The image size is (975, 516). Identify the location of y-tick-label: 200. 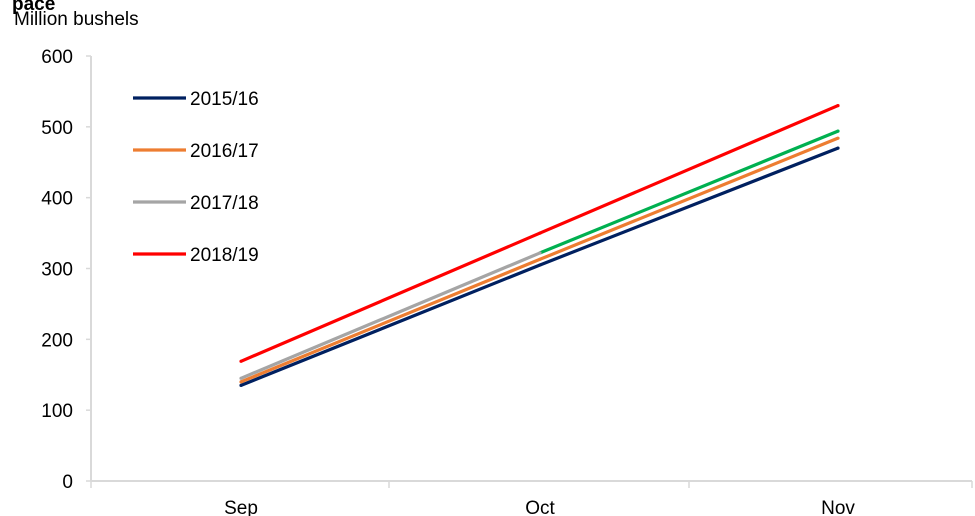
(57, 340).